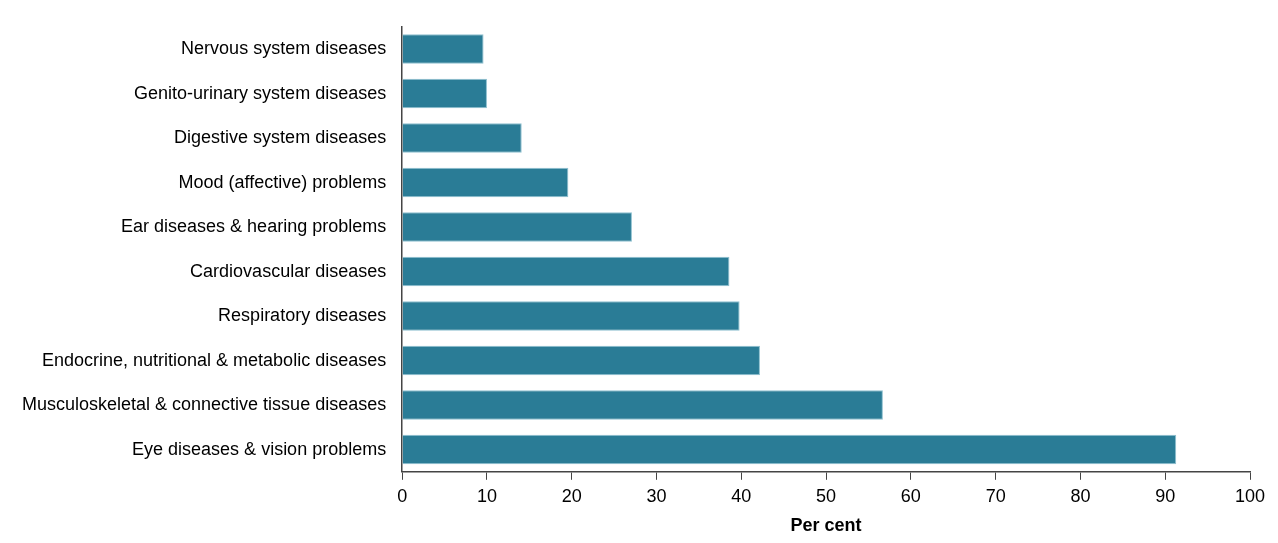  Describe the element at coordinates (302, 315) in the screenshot. I see `y-tick-label: Respiratory diseases` at that location.